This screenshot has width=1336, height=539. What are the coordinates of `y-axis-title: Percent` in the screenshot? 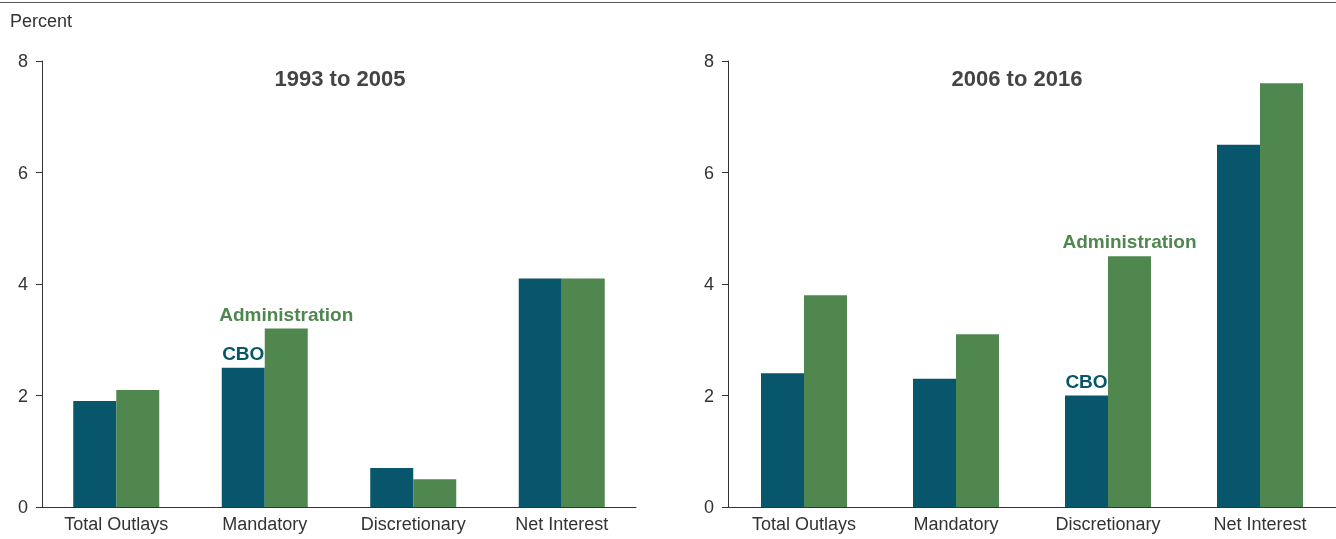 It's located at (41, 21).